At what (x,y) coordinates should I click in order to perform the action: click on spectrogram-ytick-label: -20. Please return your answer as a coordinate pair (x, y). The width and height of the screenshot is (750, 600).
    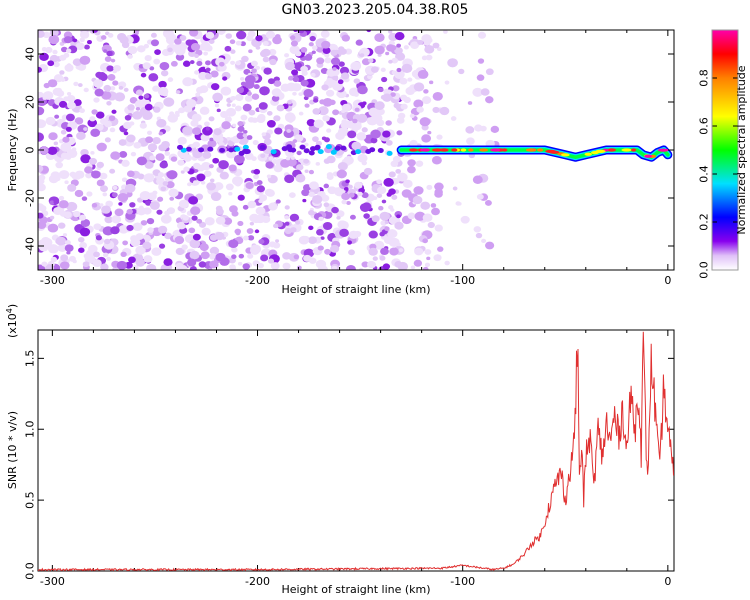
    Looking at the image, I should click on (30, 198).